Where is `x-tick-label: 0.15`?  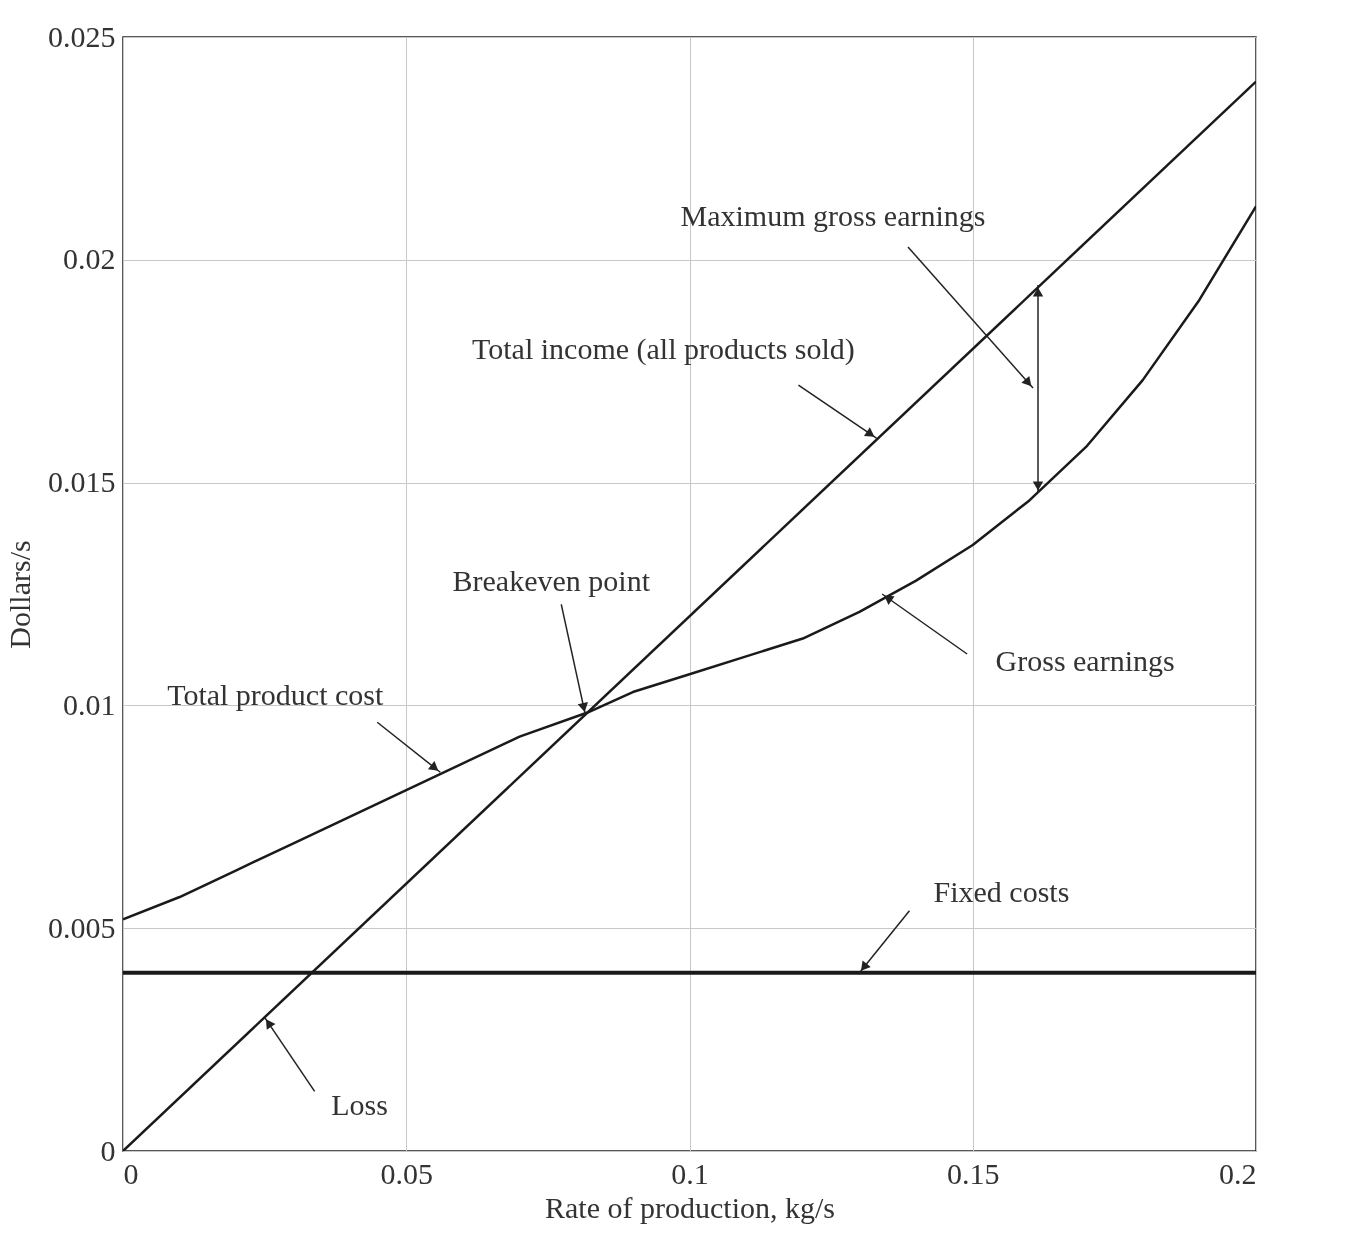
x-tick-label: 0.15 is located at coordinates (973, 1173).